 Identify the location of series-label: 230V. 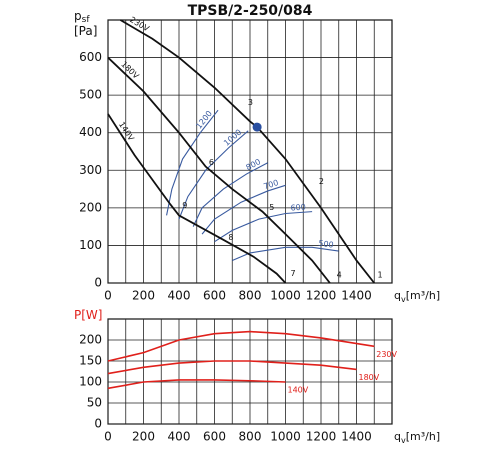
(386, 354).